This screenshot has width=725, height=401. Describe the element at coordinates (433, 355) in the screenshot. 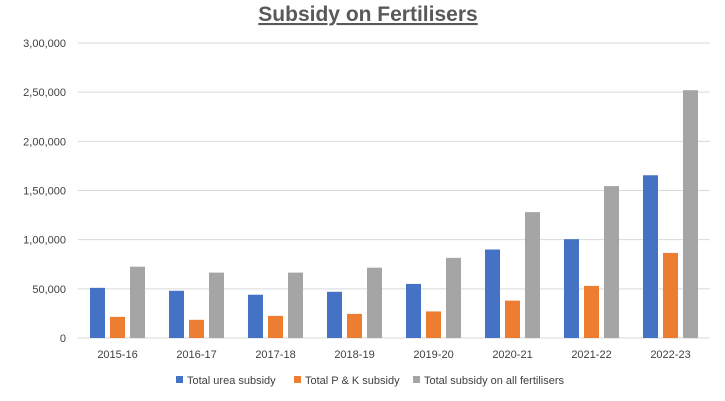

I see `x-tick-label: 2019-20` at that location.